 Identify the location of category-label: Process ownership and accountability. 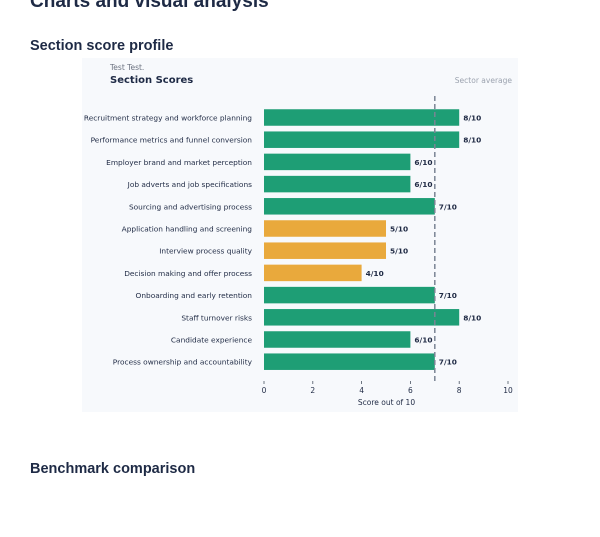
(183, 362).